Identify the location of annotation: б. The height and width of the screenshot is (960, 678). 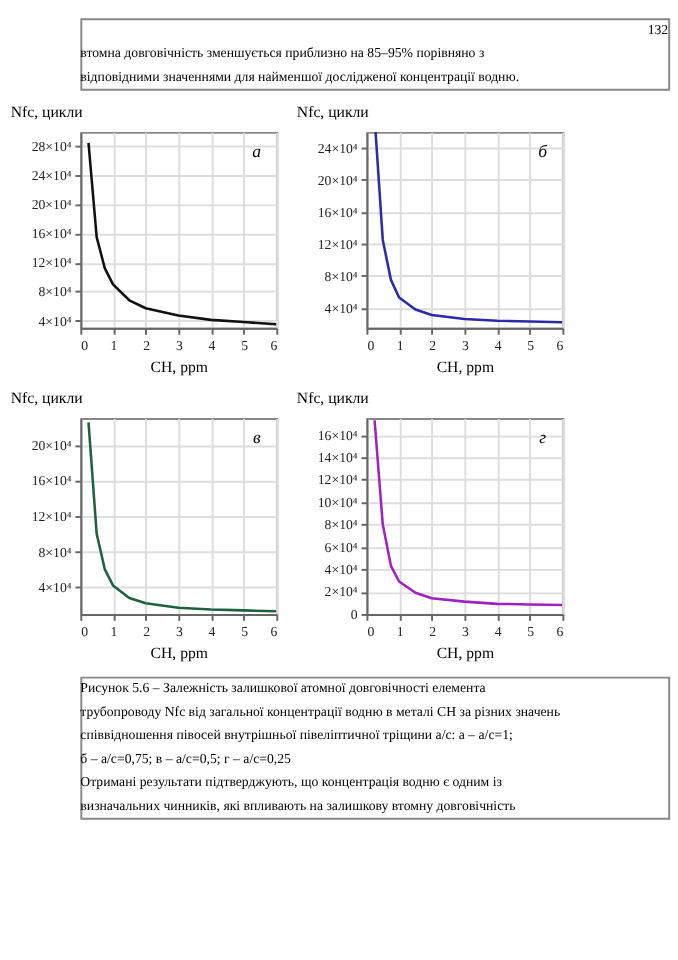
(543, 151).